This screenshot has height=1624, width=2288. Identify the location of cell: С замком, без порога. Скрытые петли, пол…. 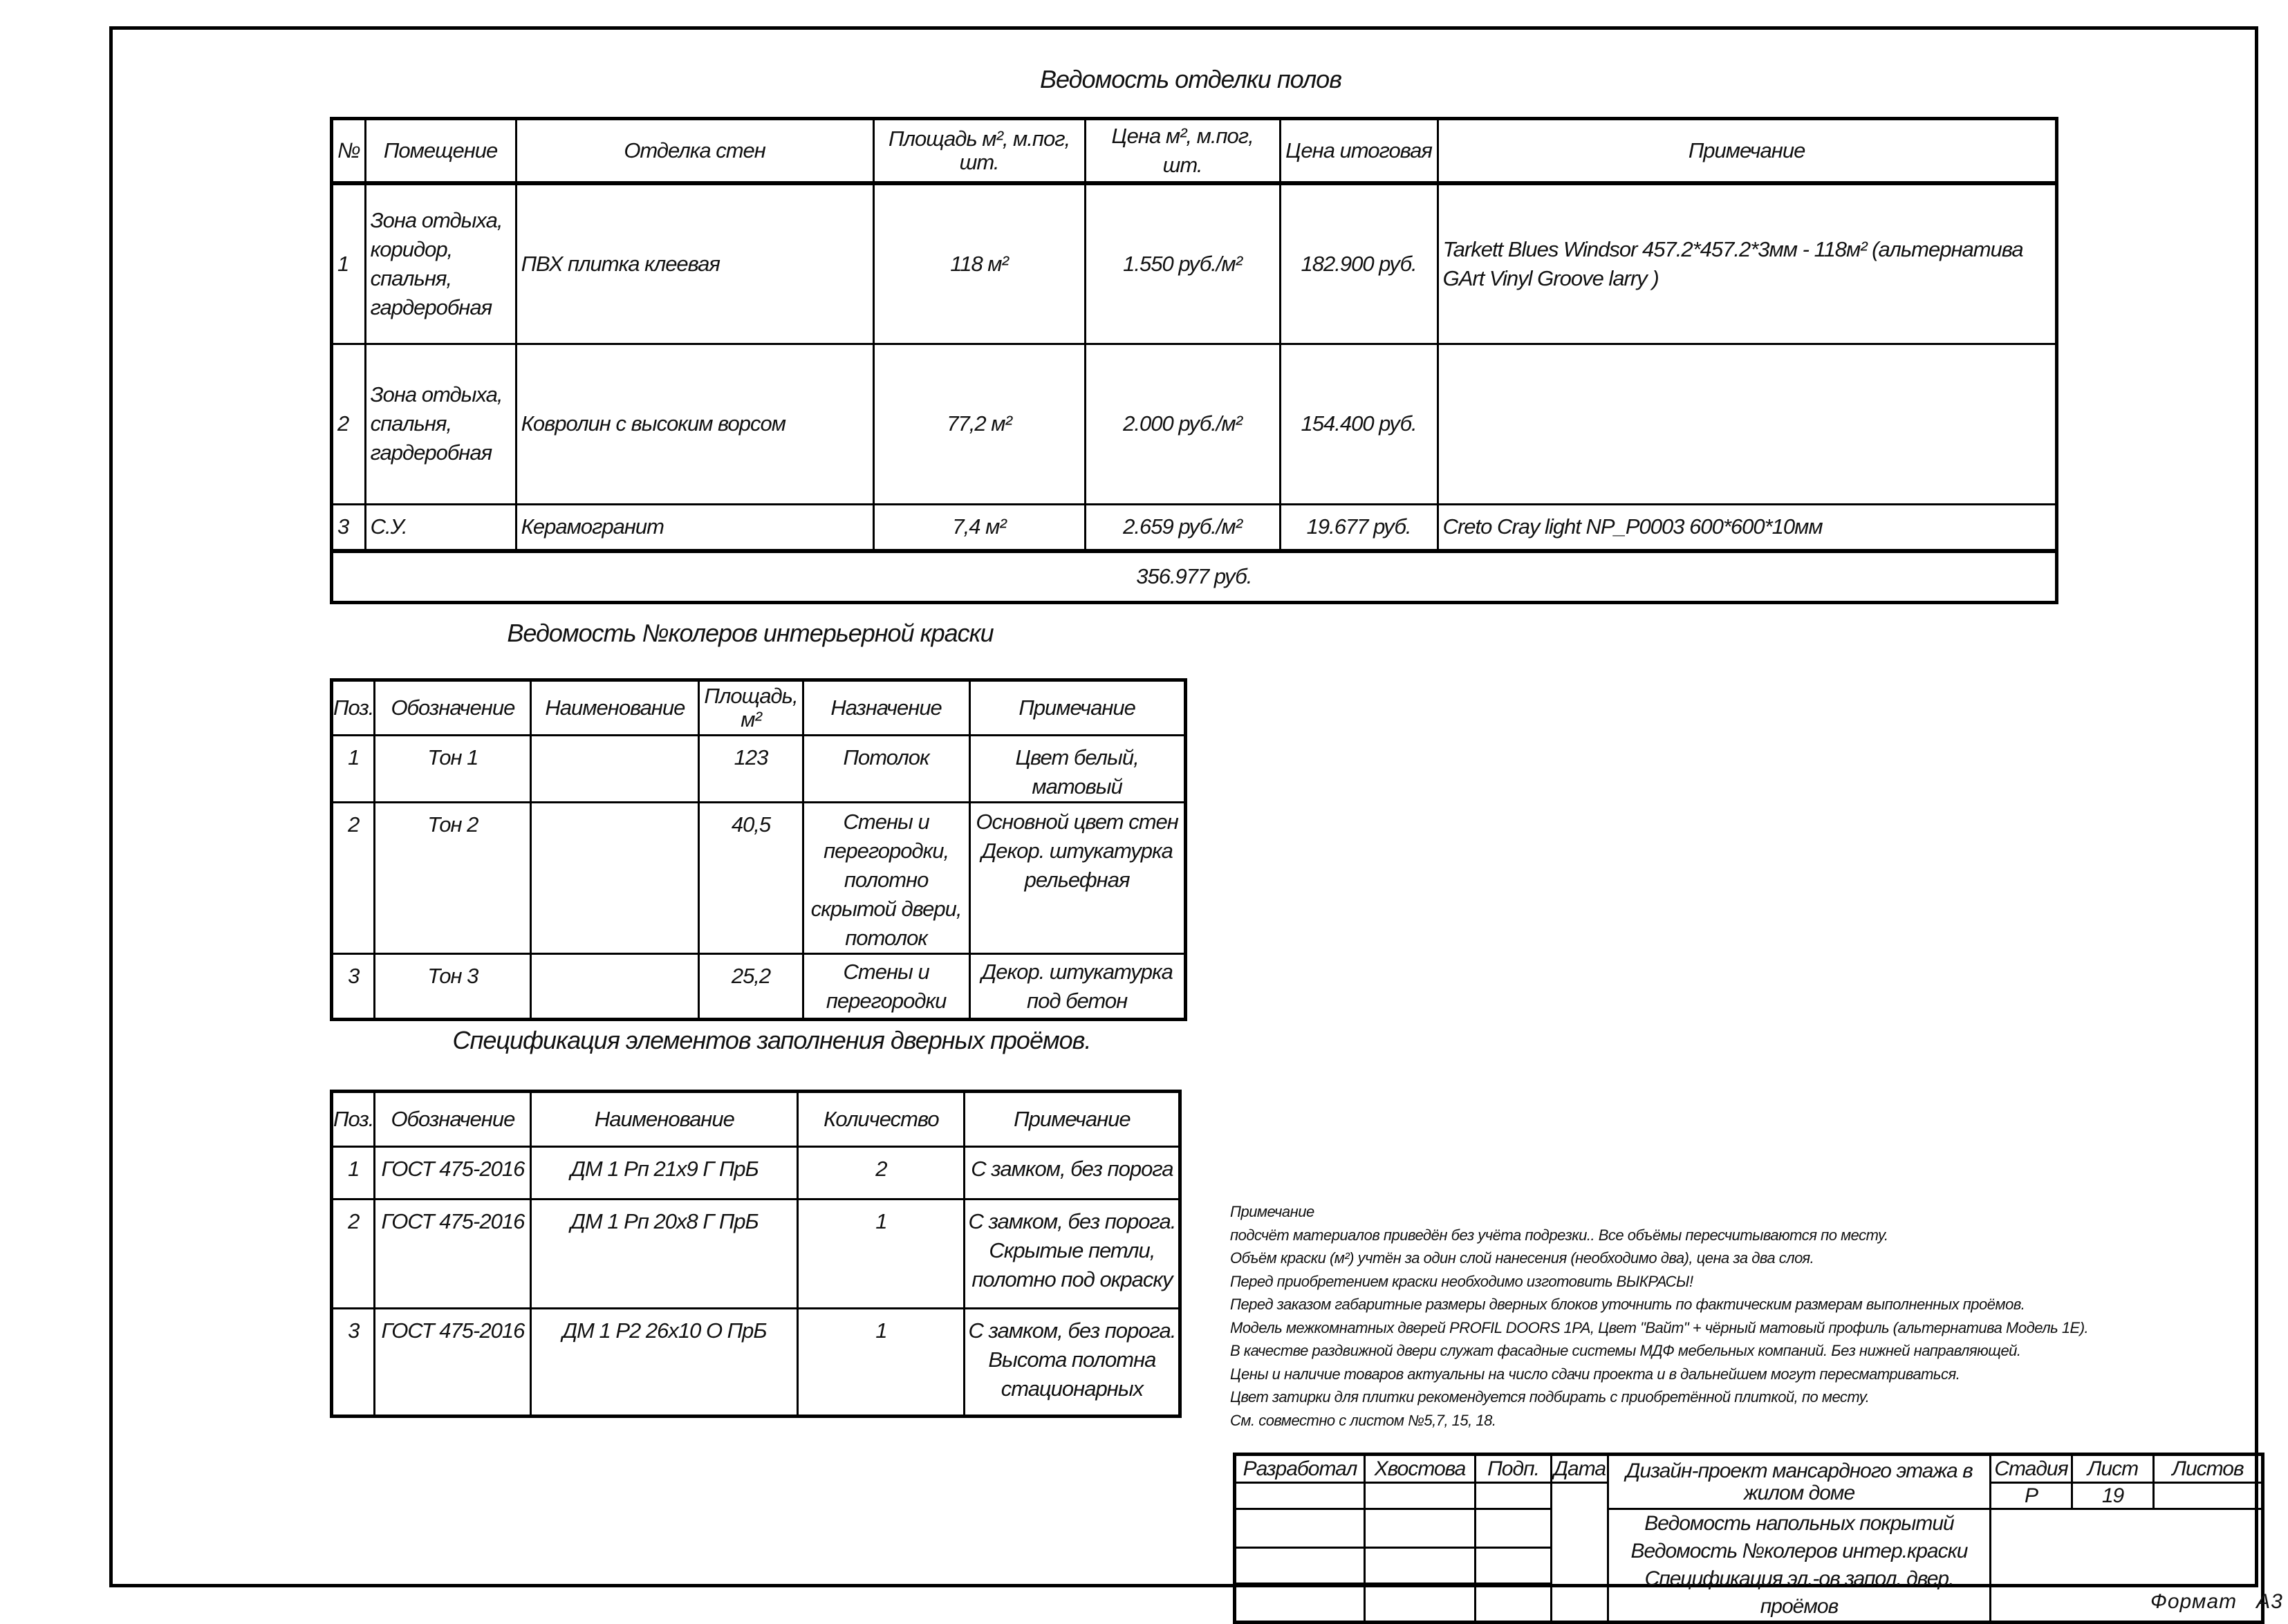
(1072, 1253).